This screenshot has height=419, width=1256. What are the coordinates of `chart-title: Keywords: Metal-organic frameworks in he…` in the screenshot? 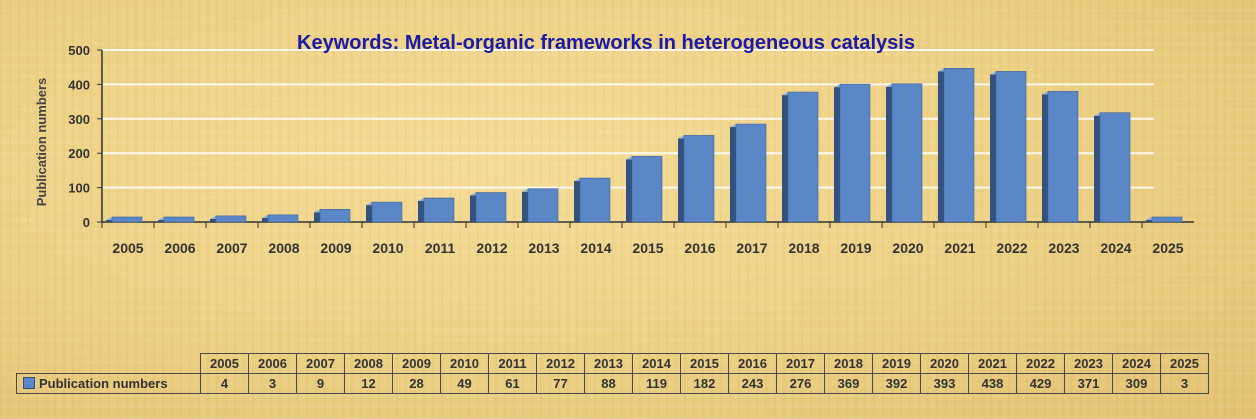 It's located at (606, 43).